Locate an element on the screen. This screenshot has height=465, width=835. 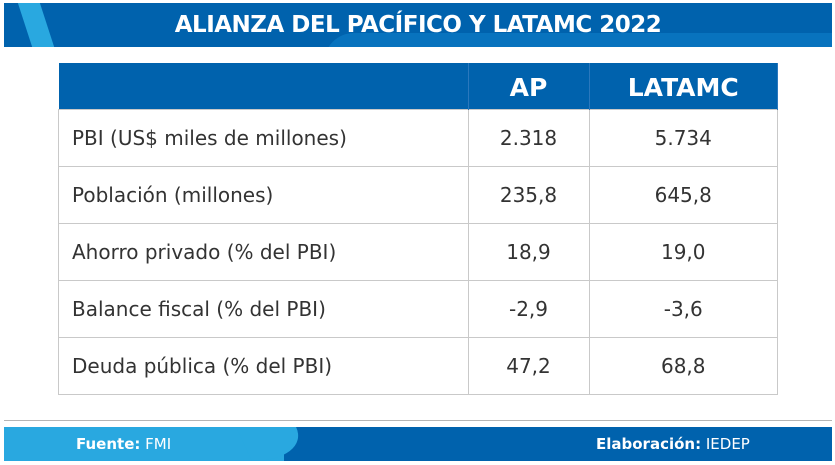
title-banner: ALIANZA DEL PACÍFICO Y LATAMC 2022 is located at coordinates (418, 25).